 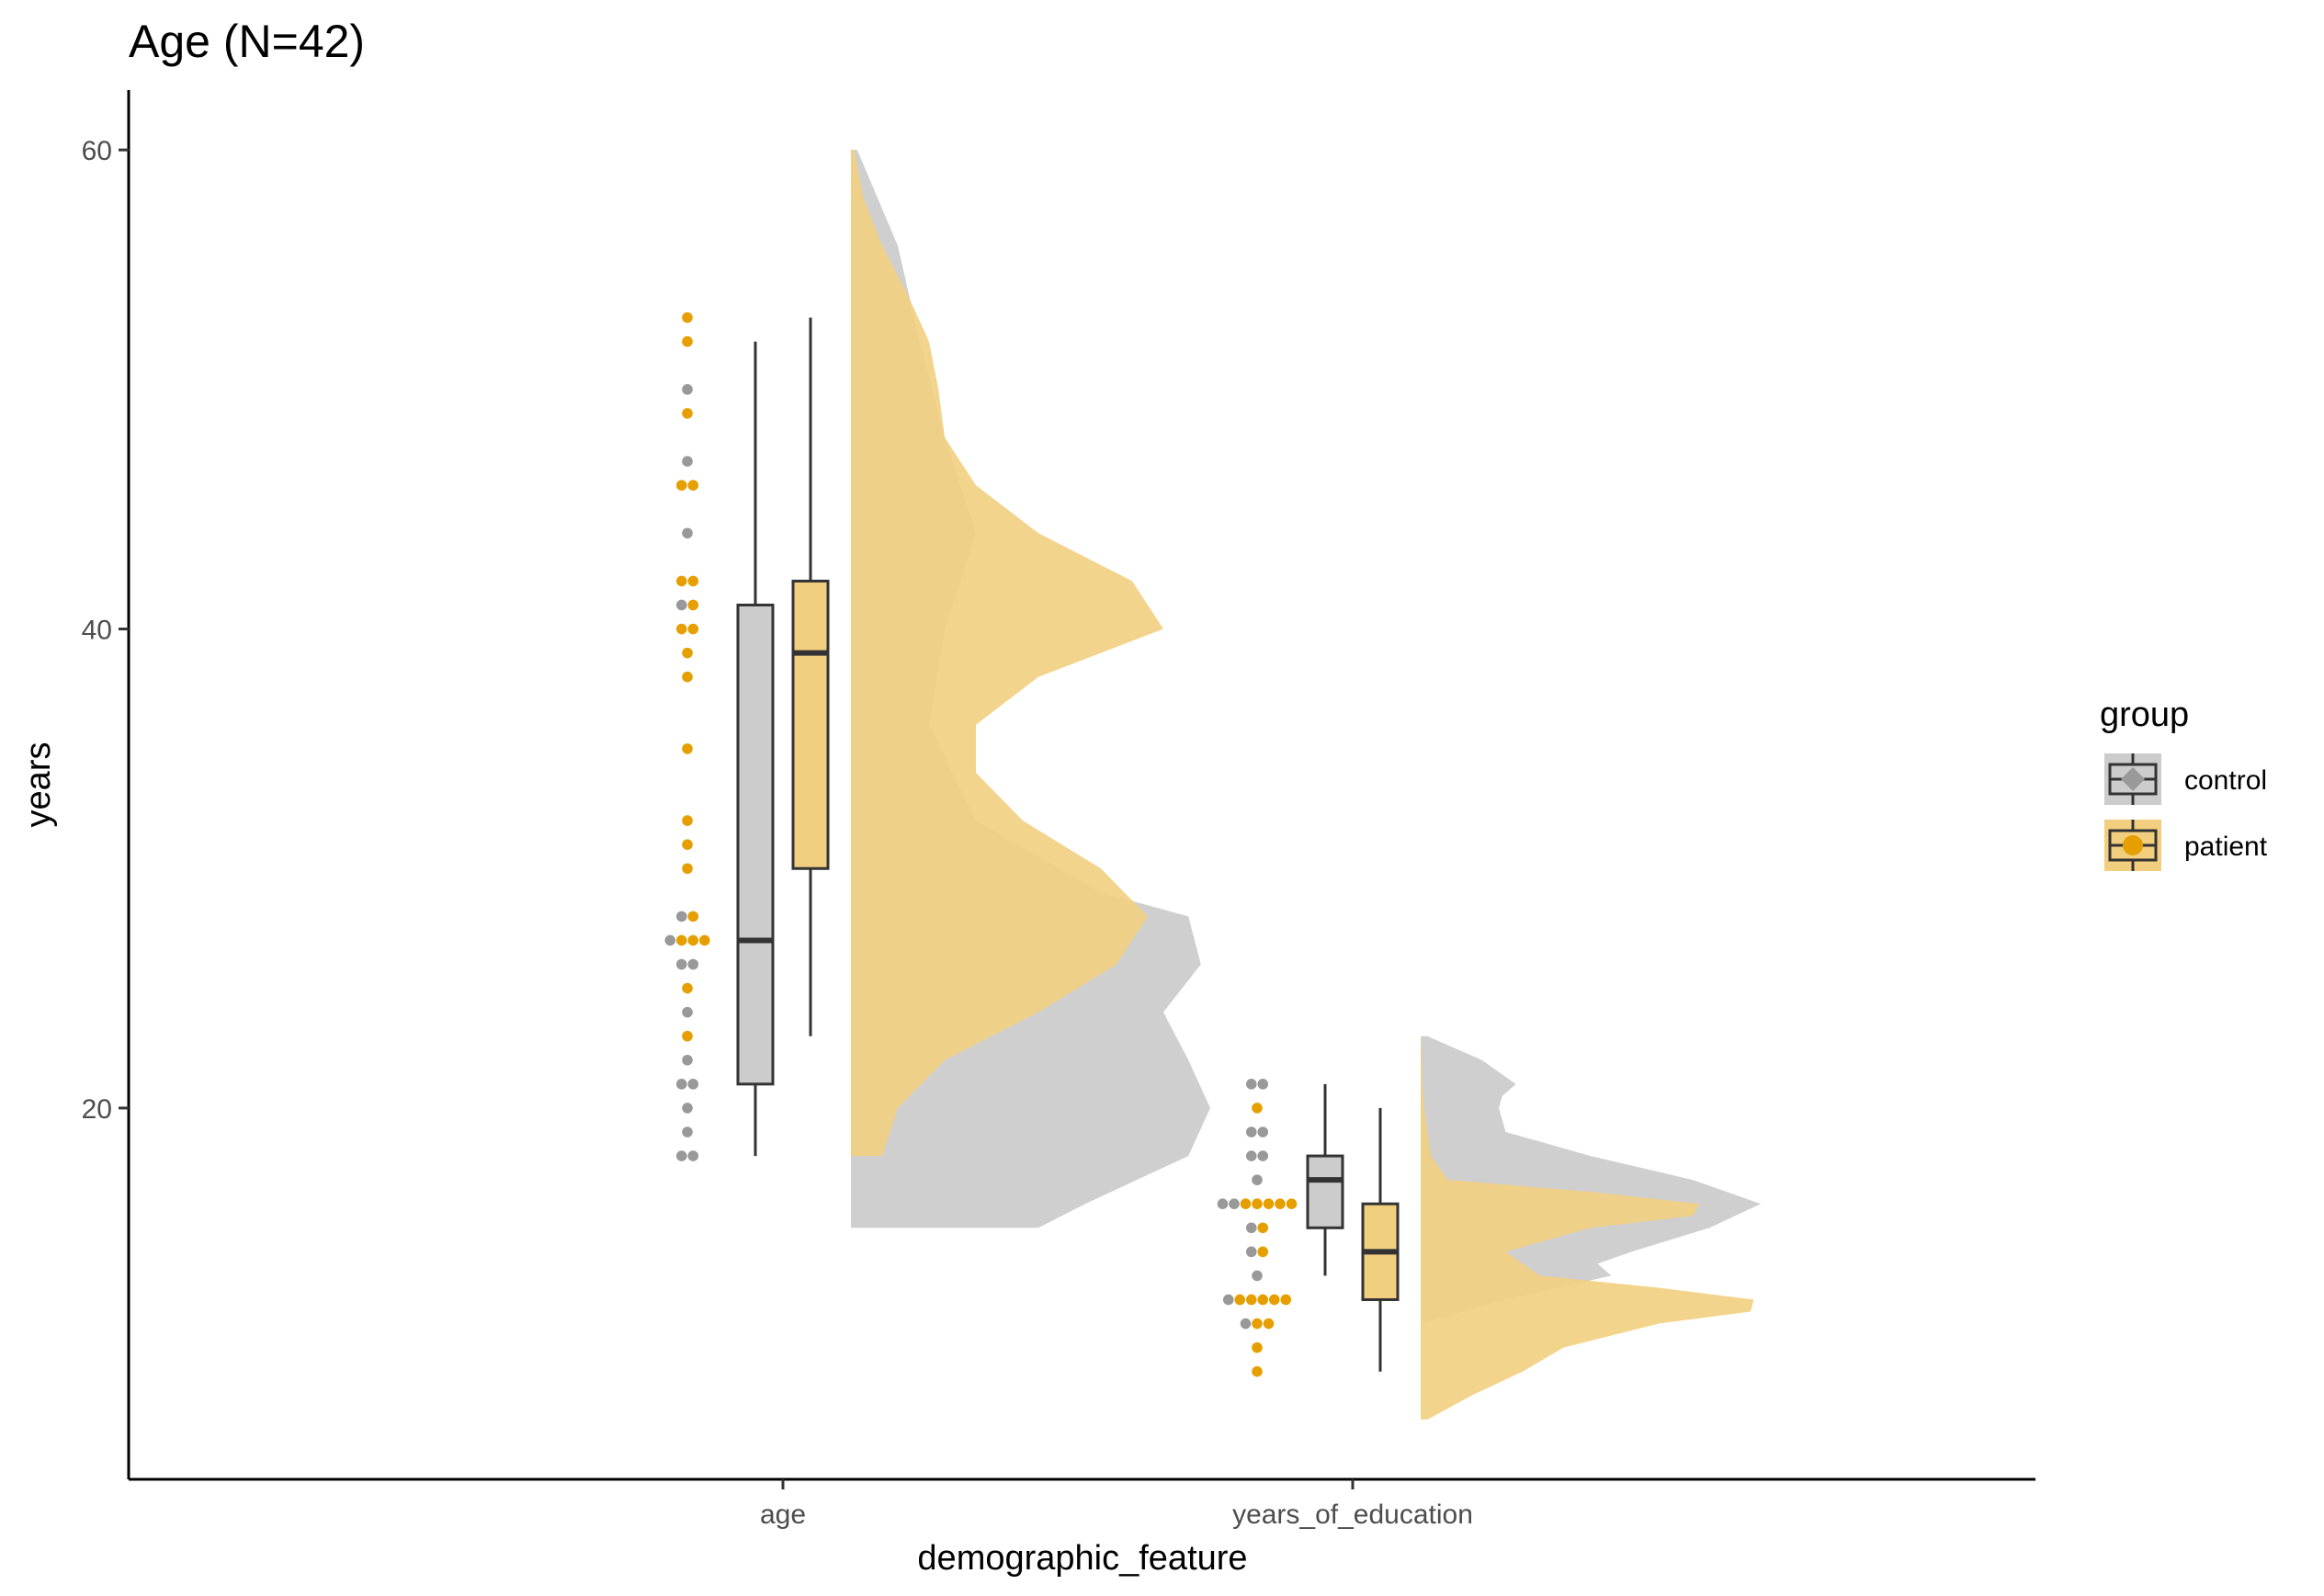 What do you see at coordinates (1325, 1191) in the screenshot?
I see `box-control-years_of_education` at bounding box center [1325, 1191].